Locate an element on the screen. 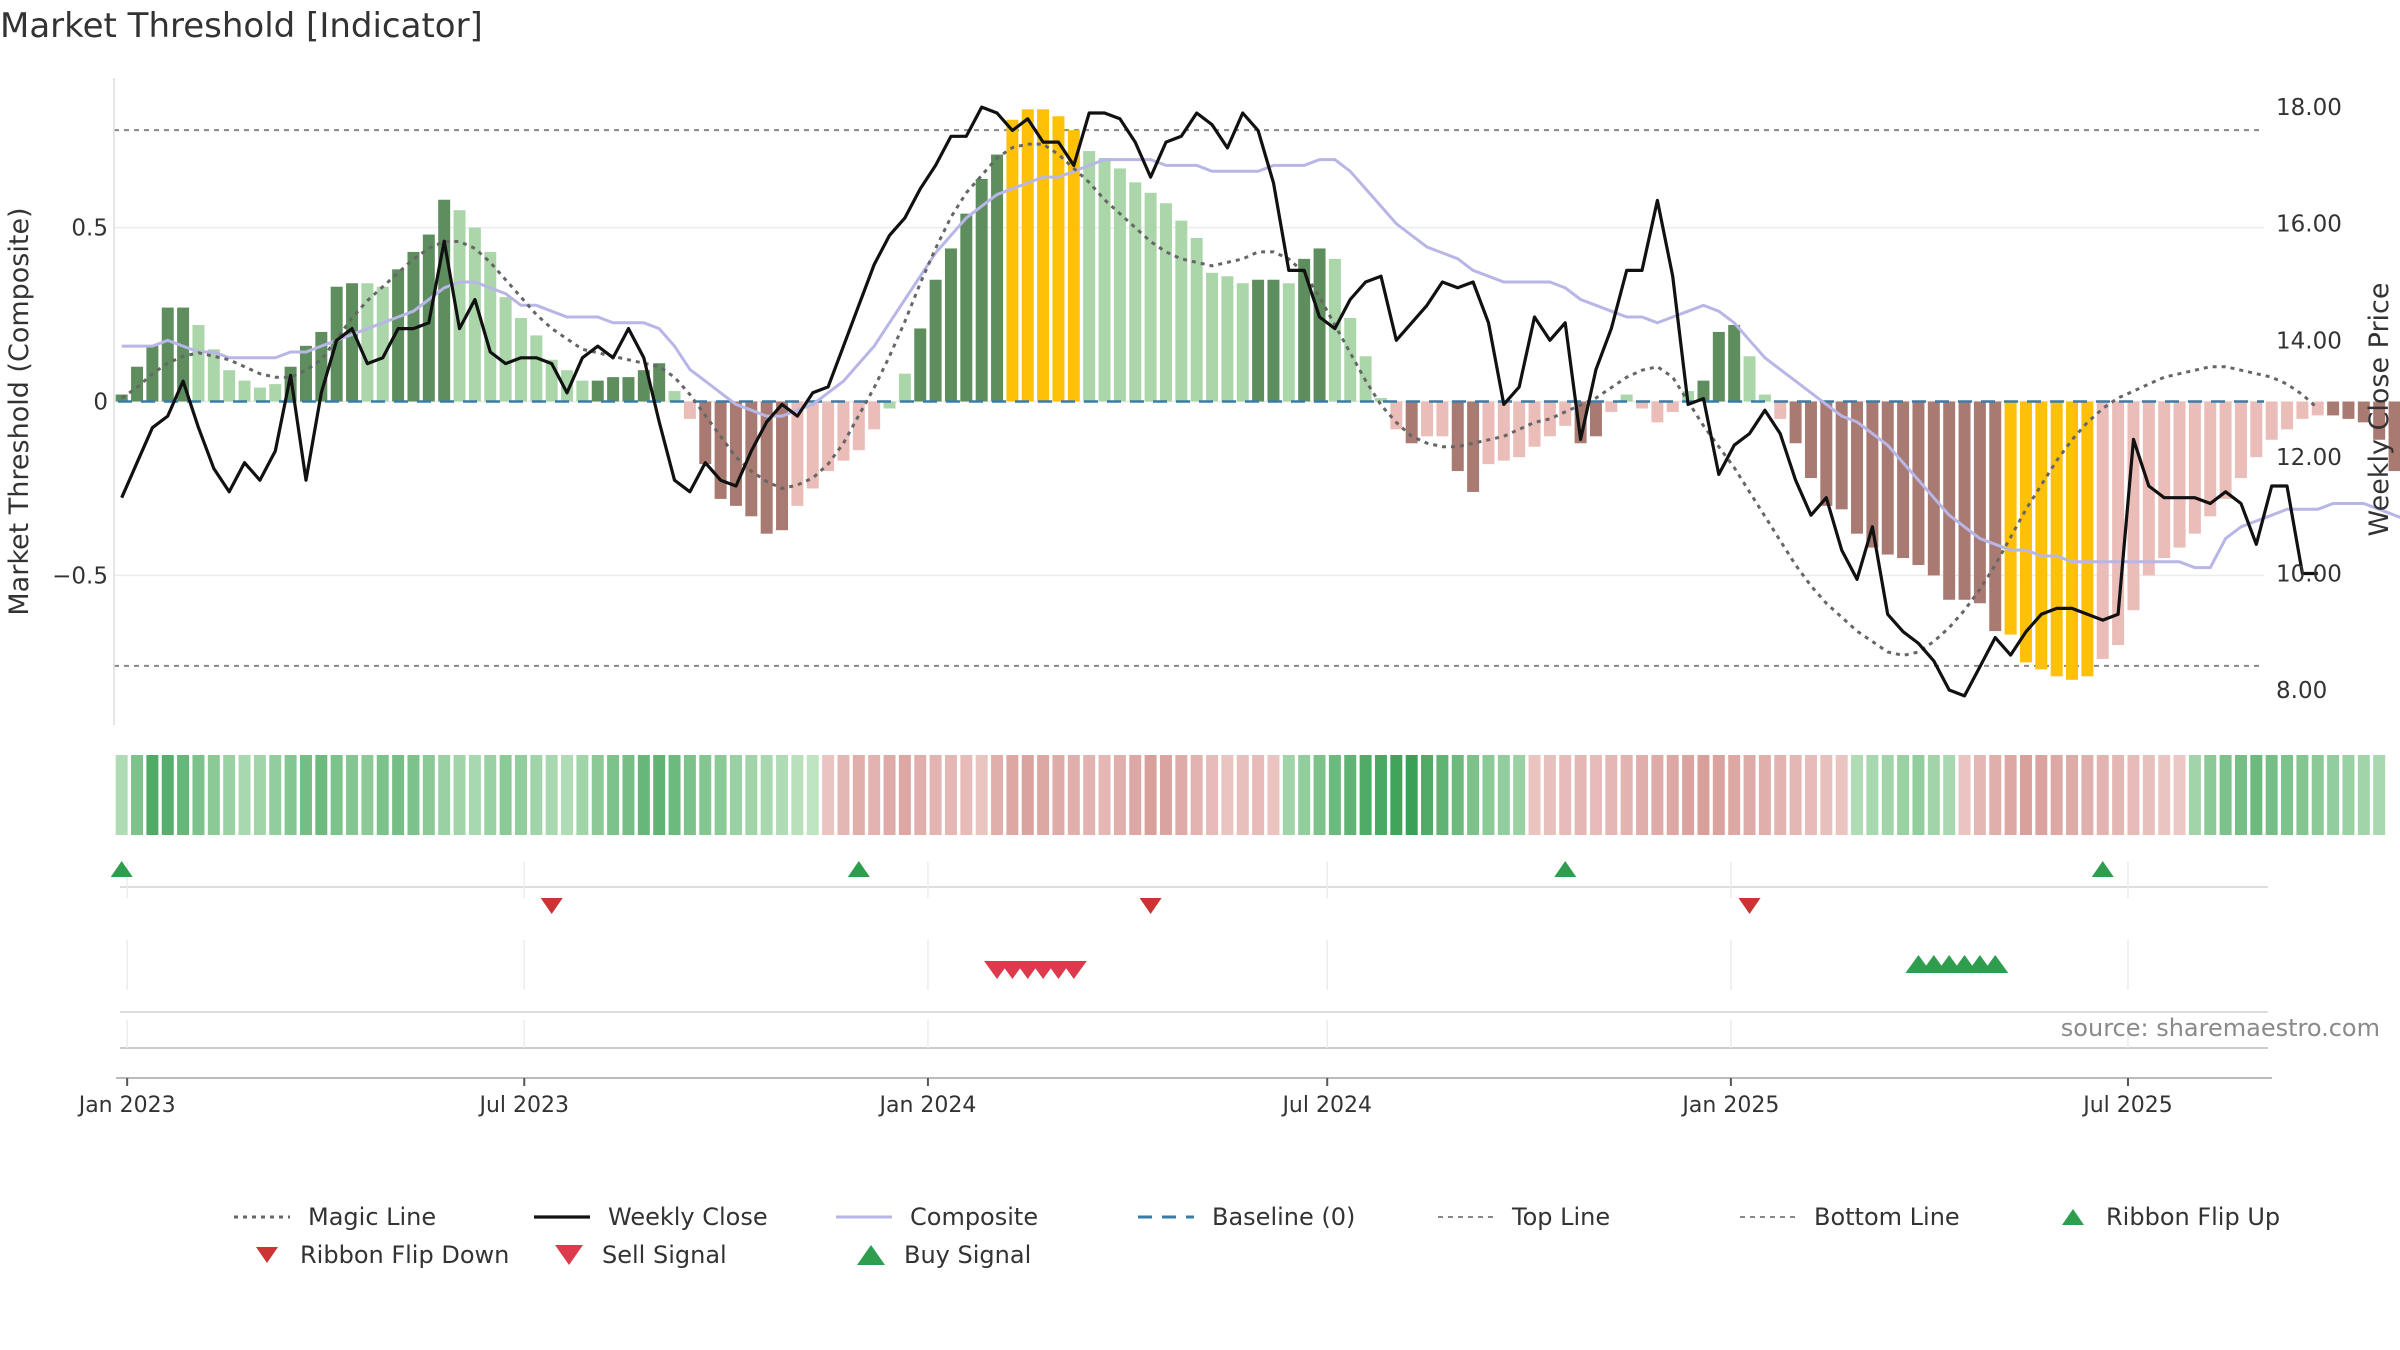 Image resolution: width=2400 pixels, height=1350 pixels. signal-lanes is located at coordinates (1189, 955).